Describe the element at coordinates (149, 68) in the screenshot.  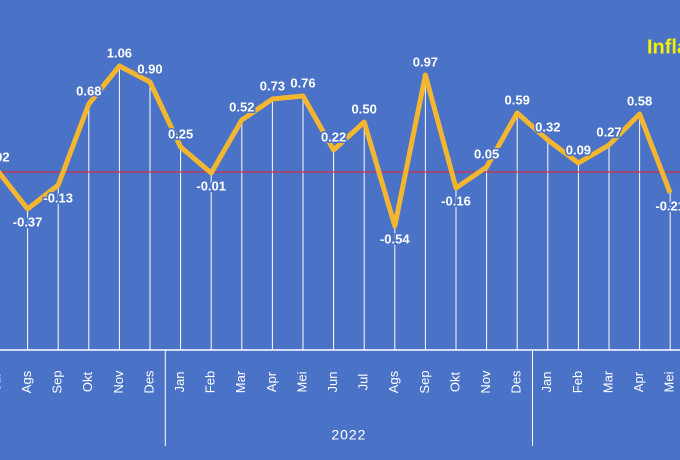
I see `data-label: 0.90` at that location.